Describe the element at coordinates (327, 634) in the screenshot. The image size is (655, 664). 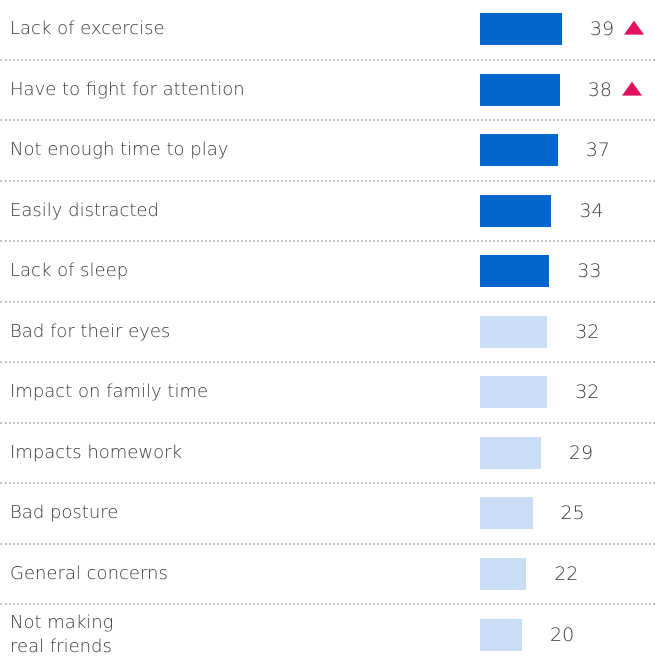
I see `row: Not making real friends 20` at that location.